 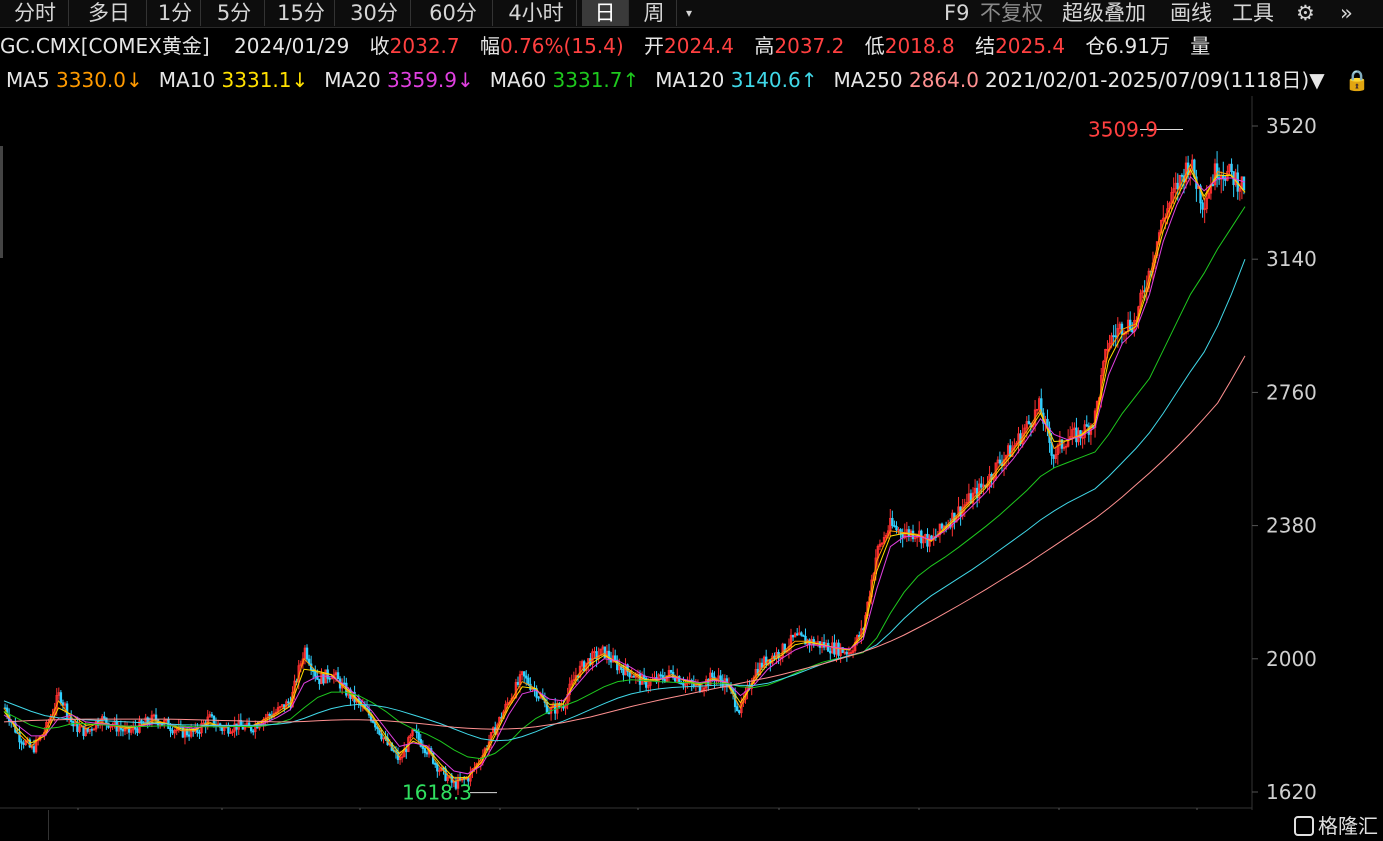 What do you see at coordinates (957, 13) in the screenshot?
I see `toolbar-item-0: F9` at bounding box center [957, 13].